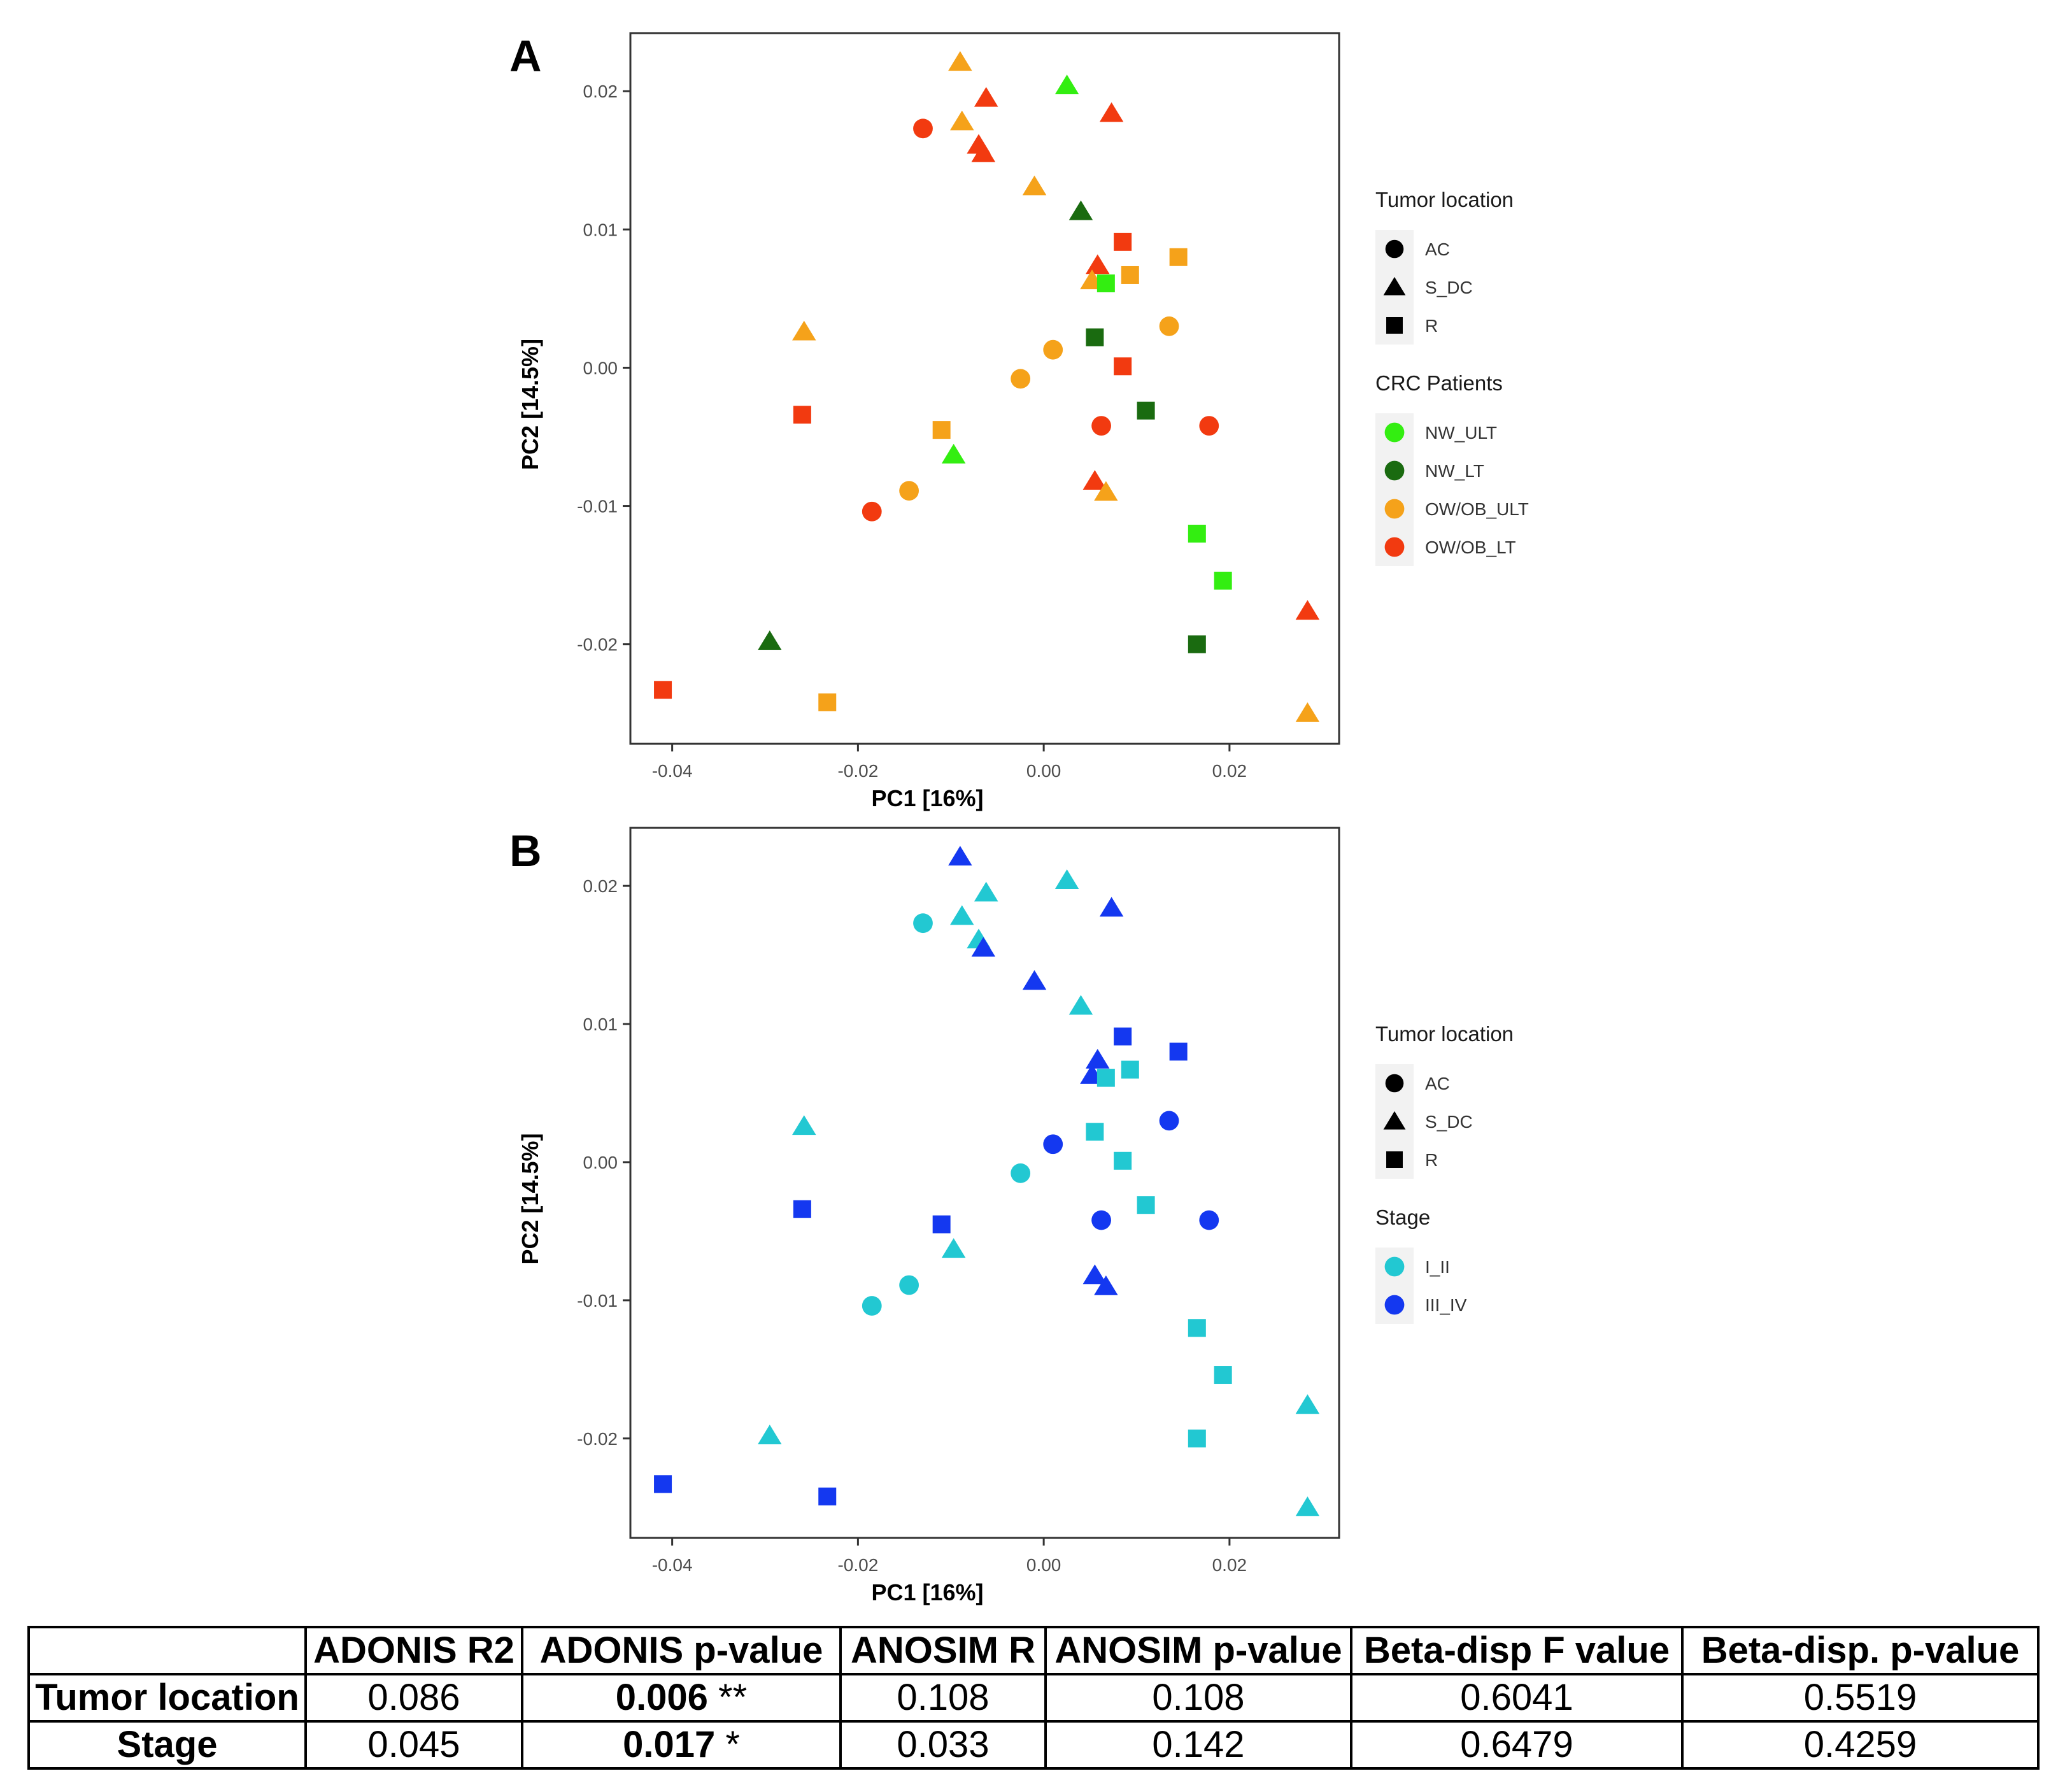 This screenshot has width=2058, height=1792. Describe the element at coordinates (669, 1744) in the screenshot. I see `adonis-p-value: 0.017` at that location.